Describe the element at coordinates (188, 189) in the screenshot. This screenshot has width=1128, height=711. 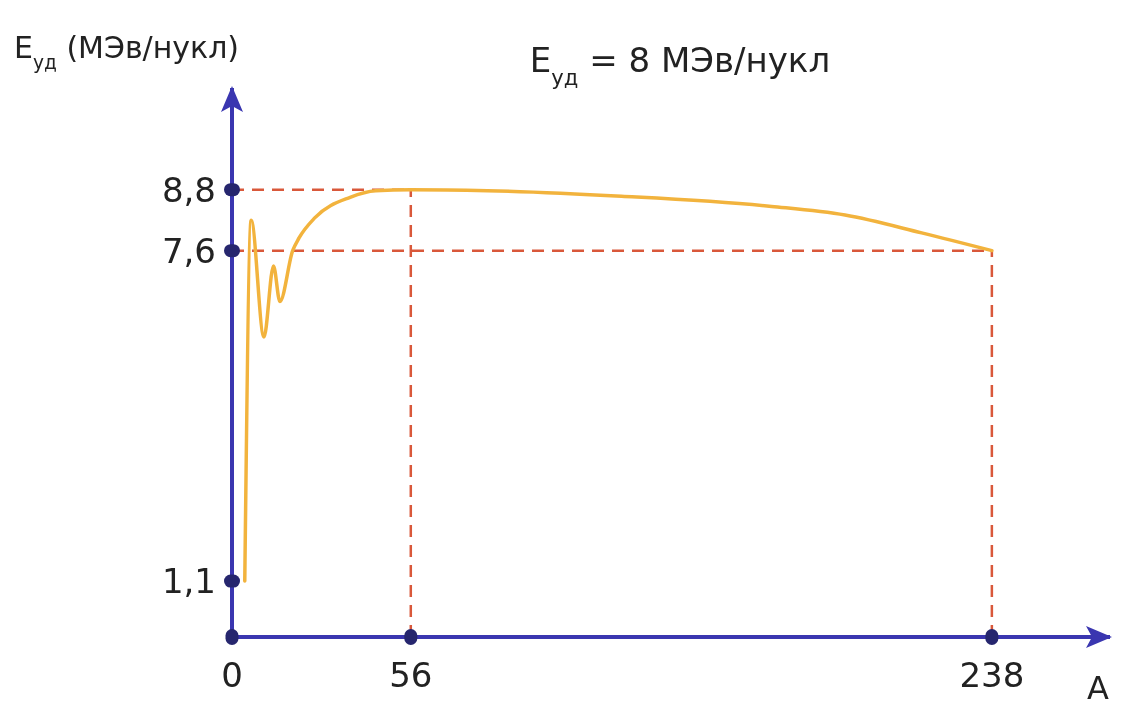
I see `y-tick-label: 8,8` at that location.